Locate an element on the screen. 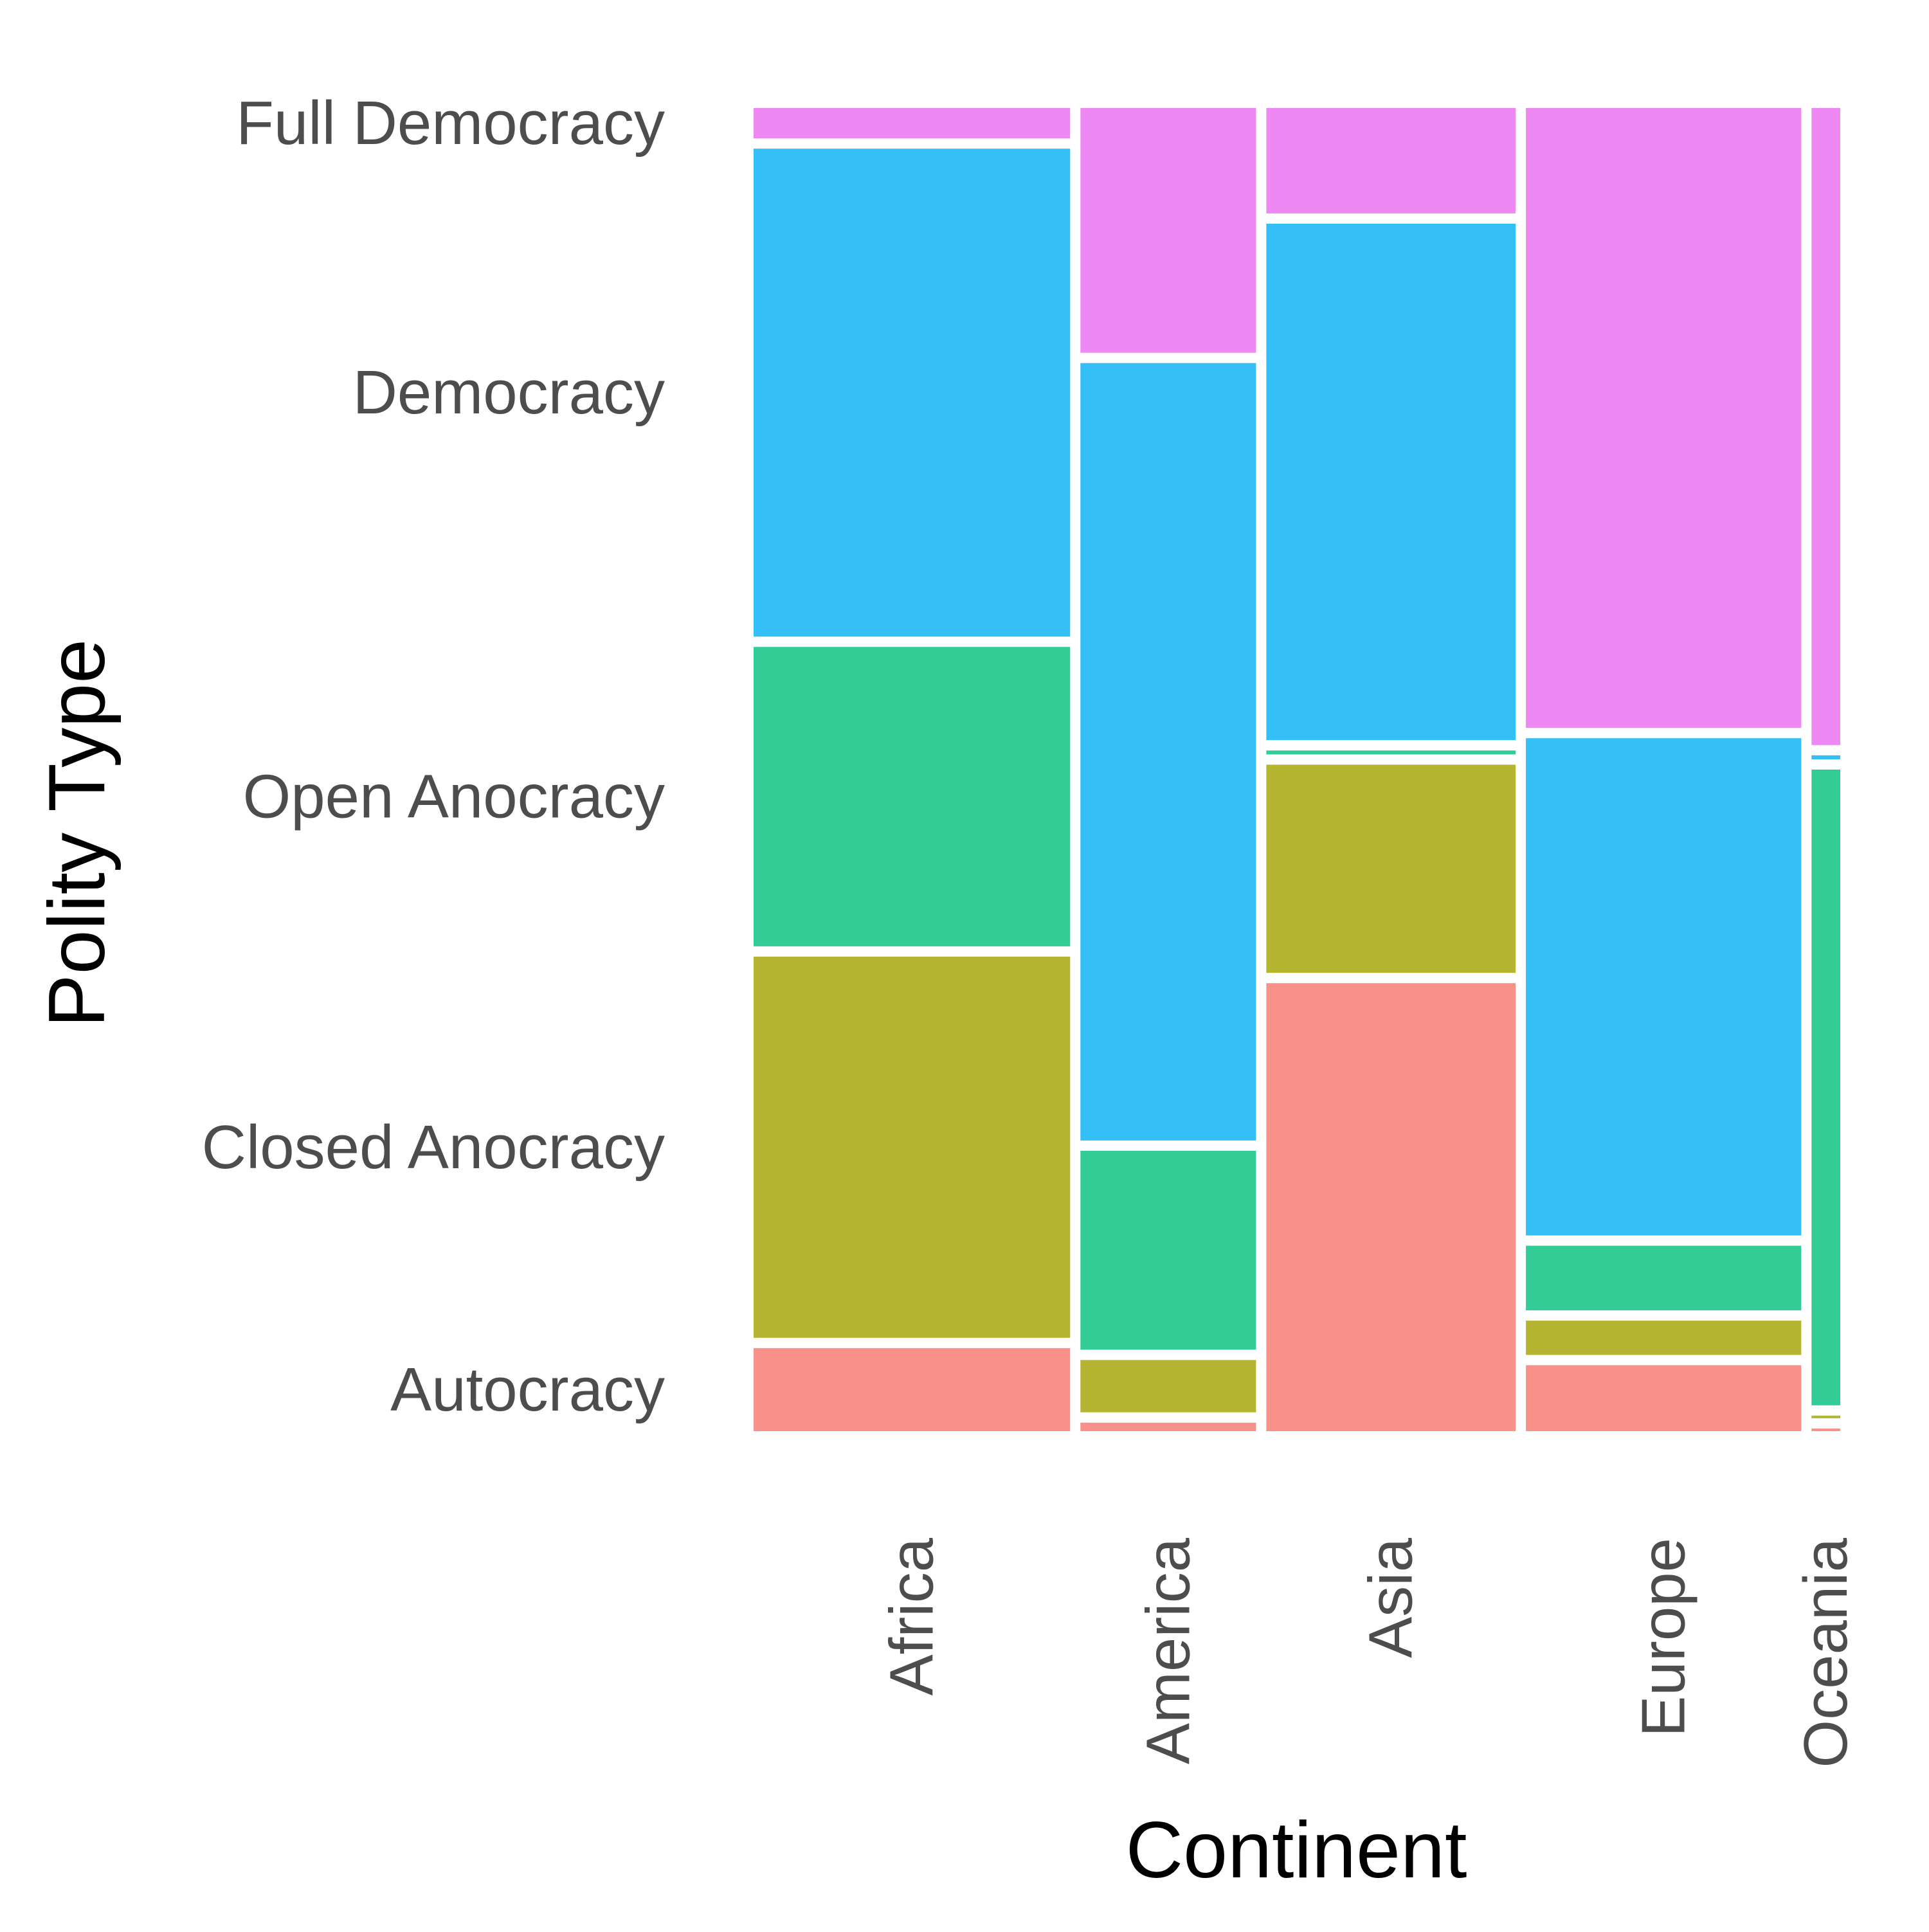  x-axis-title: Continent is located at coordinates (1296, 1851).